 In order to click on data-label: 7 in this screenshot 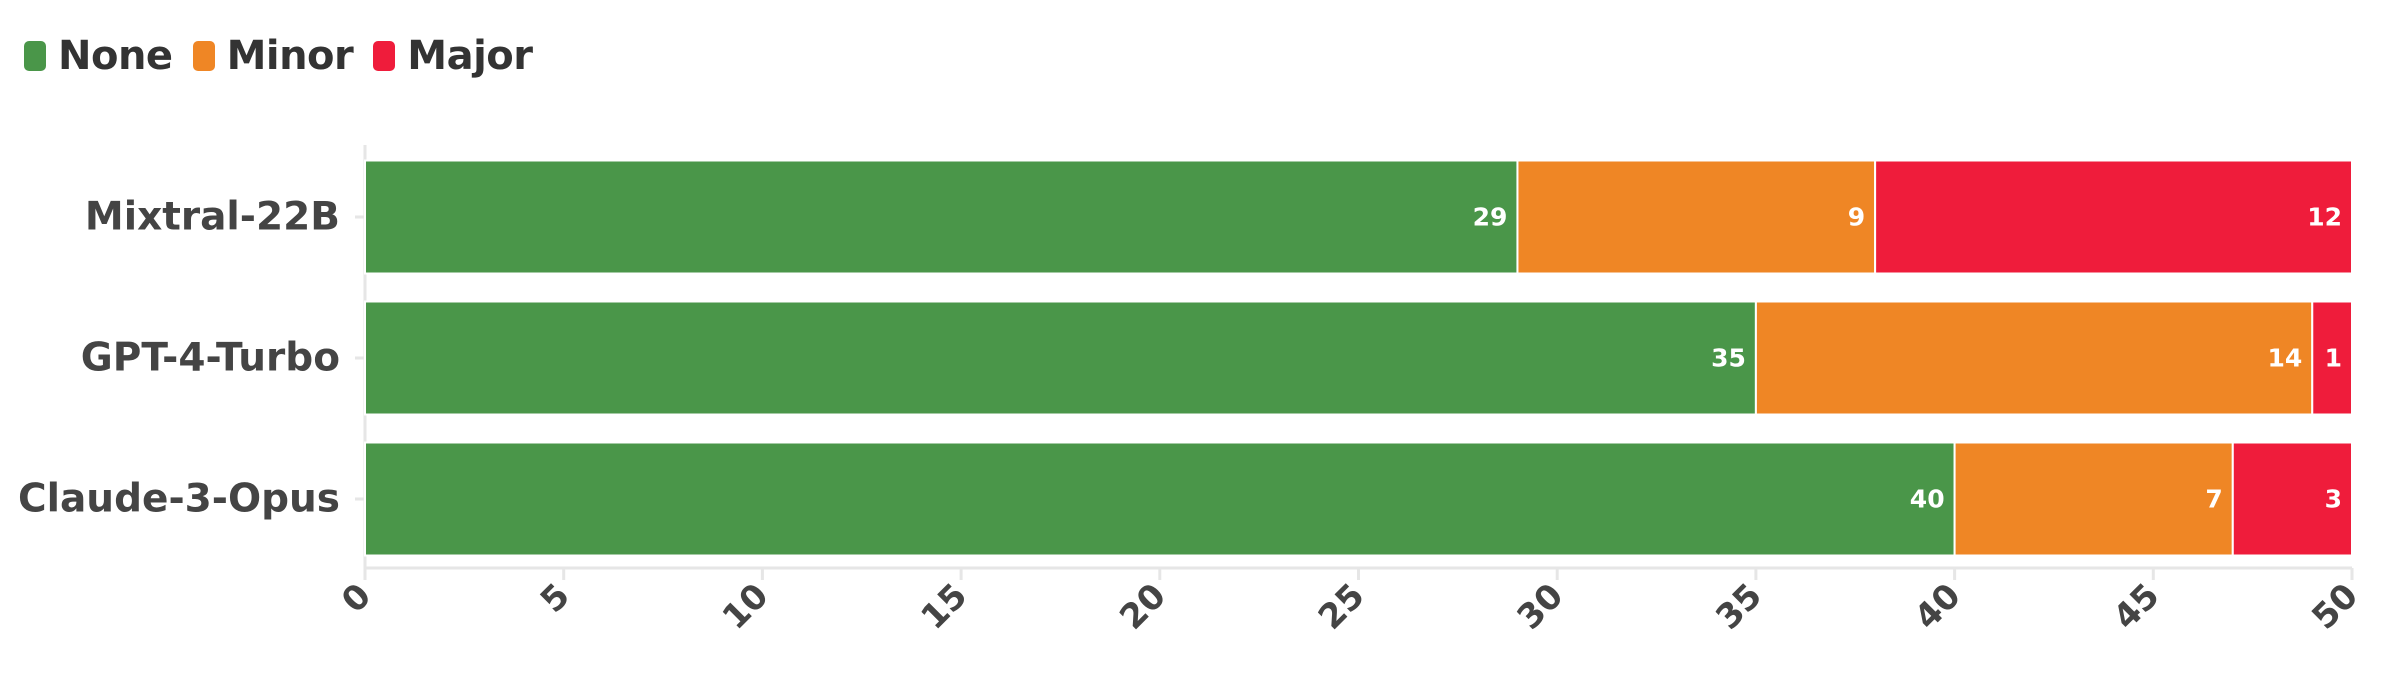, I will do `click(2213, 499)`.